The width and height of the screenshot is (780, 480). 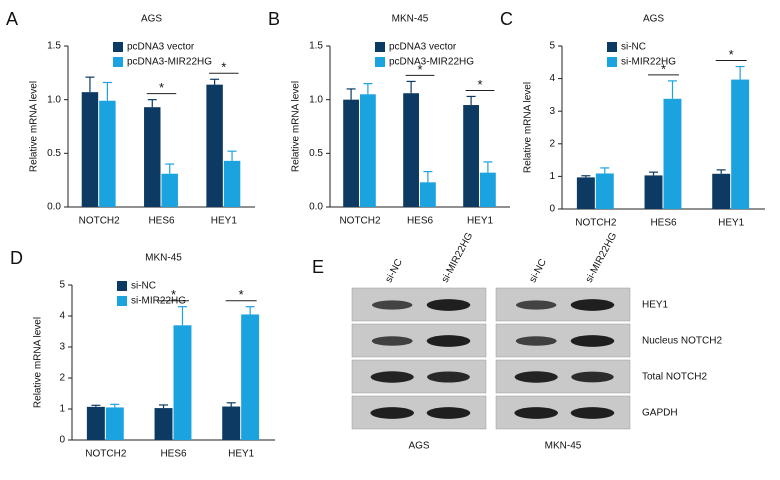 I want to click on y-tick-label: 3, so click(x=62, y=347).